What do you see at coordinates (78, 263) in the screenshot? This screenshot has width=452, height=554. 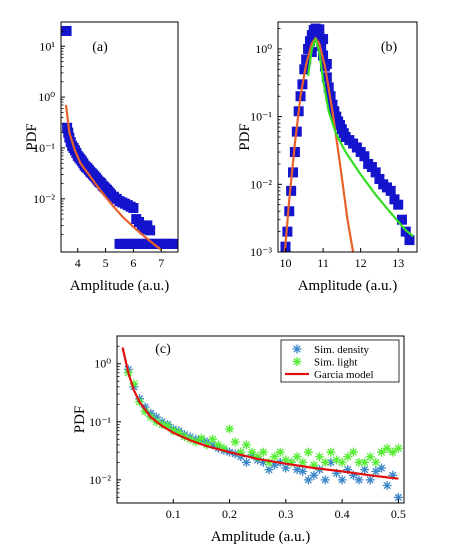 I see `x-tick-label: 4` at bounding box center [78, 263].